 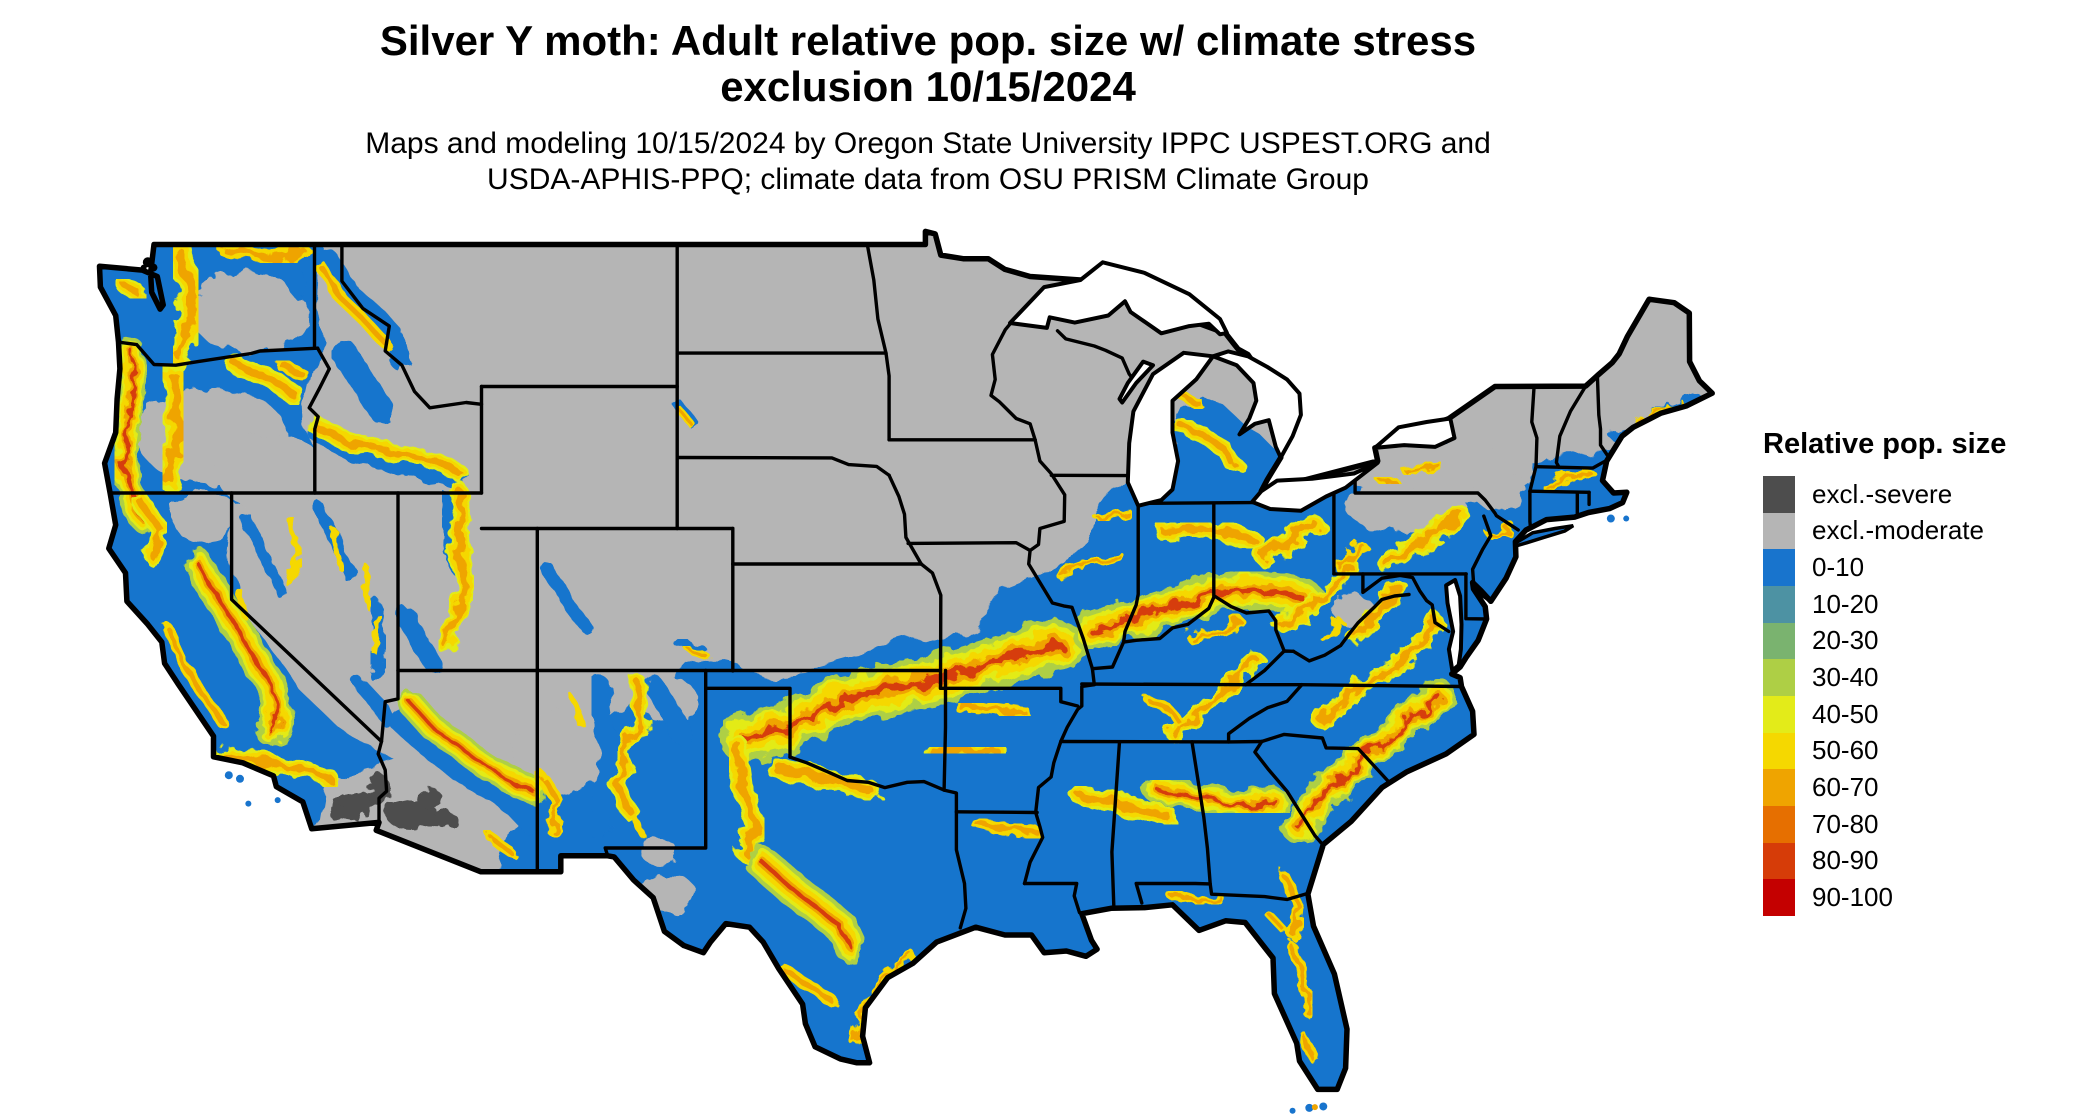 What do you see at coordinates (1884, 677) in the screenshot?
I see `legend-row: 30-40` at bounding box center [1884, 677].